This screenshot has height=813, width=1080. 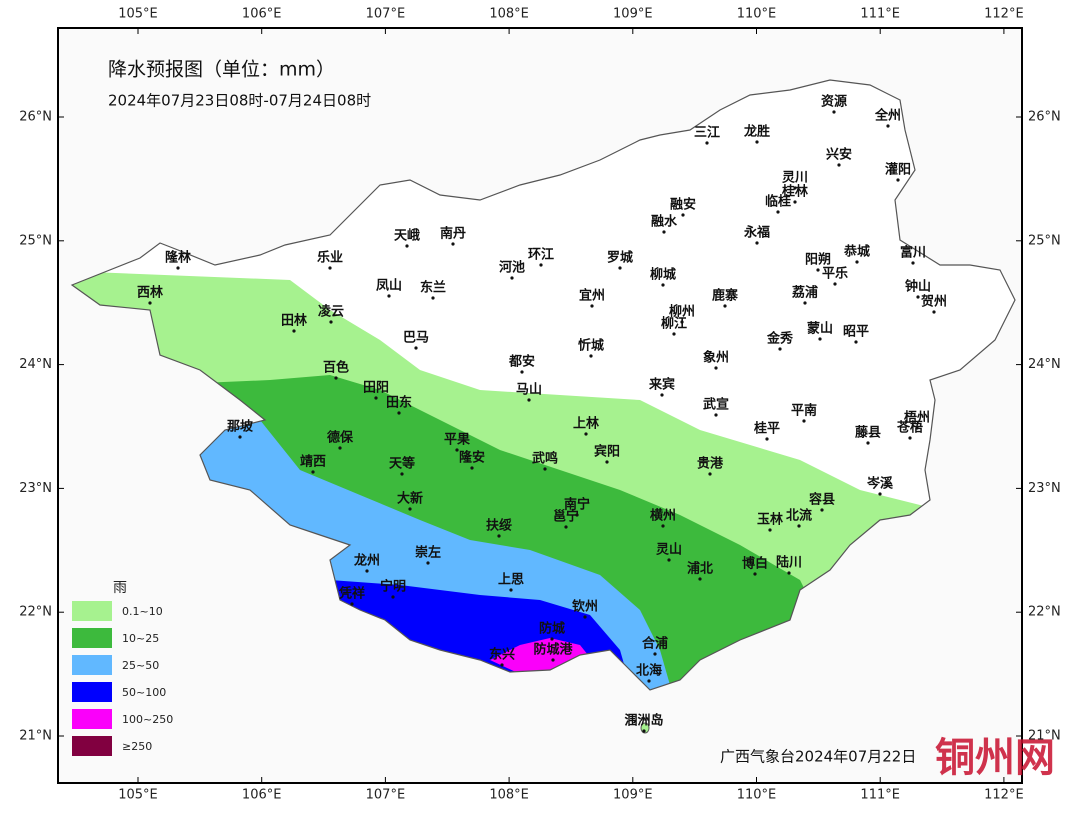 What do you see at coordinates (799, 516) in the screenshot?
I see `city-label: 北流` at bounding box center [799, 516].